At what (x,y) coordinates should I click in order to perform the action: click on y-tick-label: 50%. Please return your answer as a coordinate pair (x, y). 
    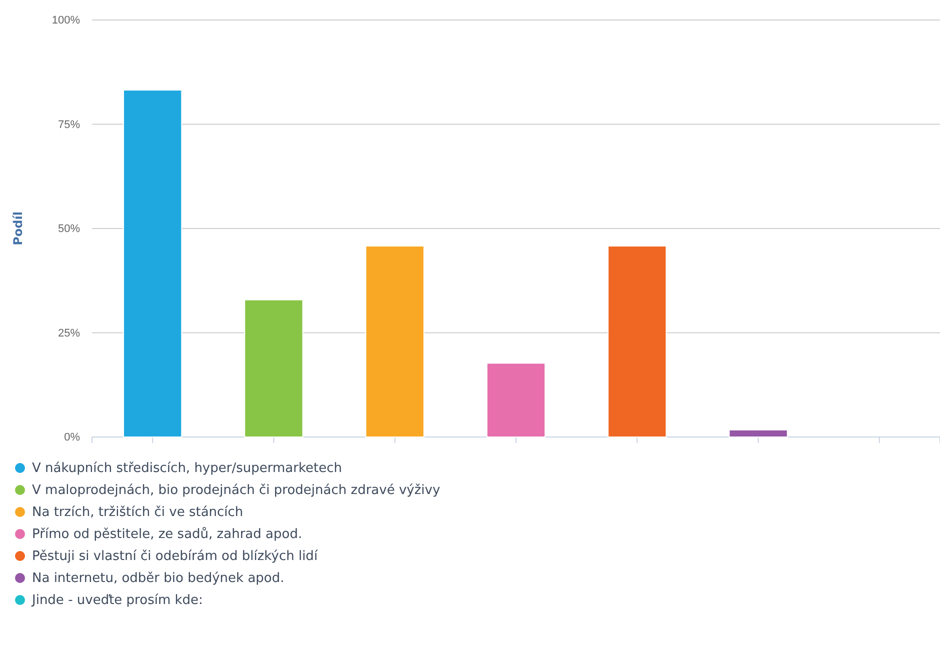
    Looking at the image, I should click on (69, 229).